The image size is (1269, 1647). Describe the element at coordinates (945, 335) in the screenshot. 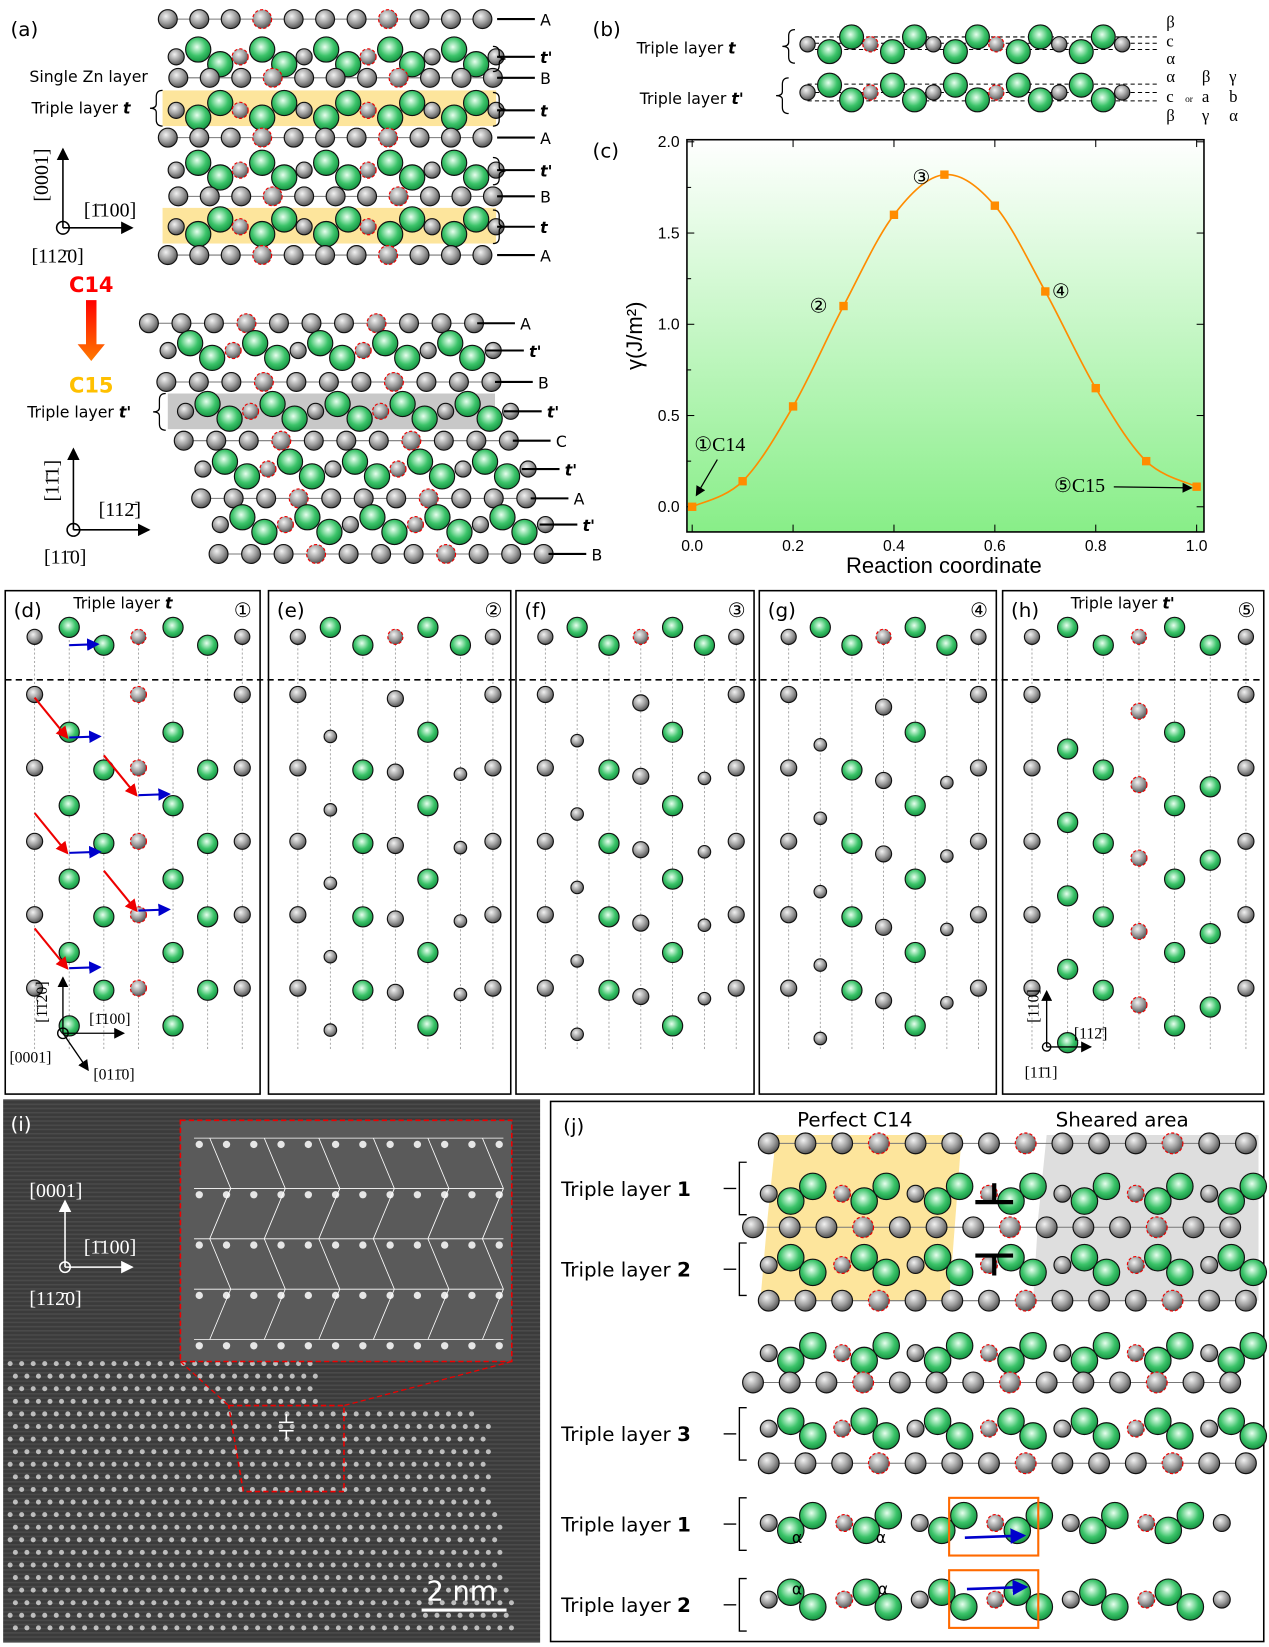

I see `plot-area` at that location.